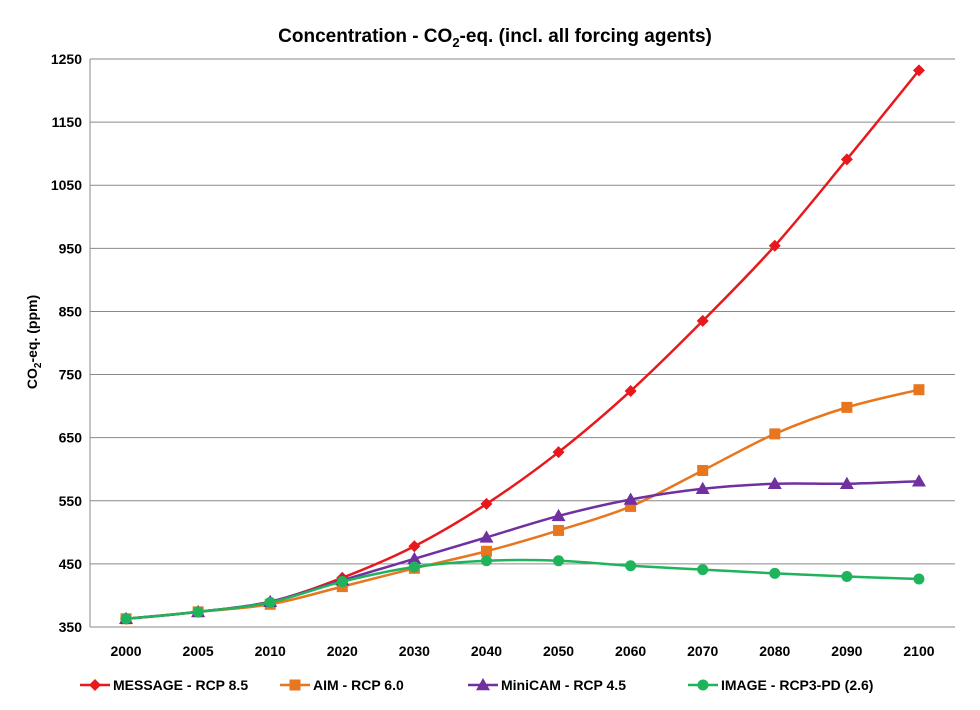  What do you see at coordinates (180, 685) in the screenshot?
I see `legend-label: MESSAGE - RCP 8.5` at bounding box center [180, 685].